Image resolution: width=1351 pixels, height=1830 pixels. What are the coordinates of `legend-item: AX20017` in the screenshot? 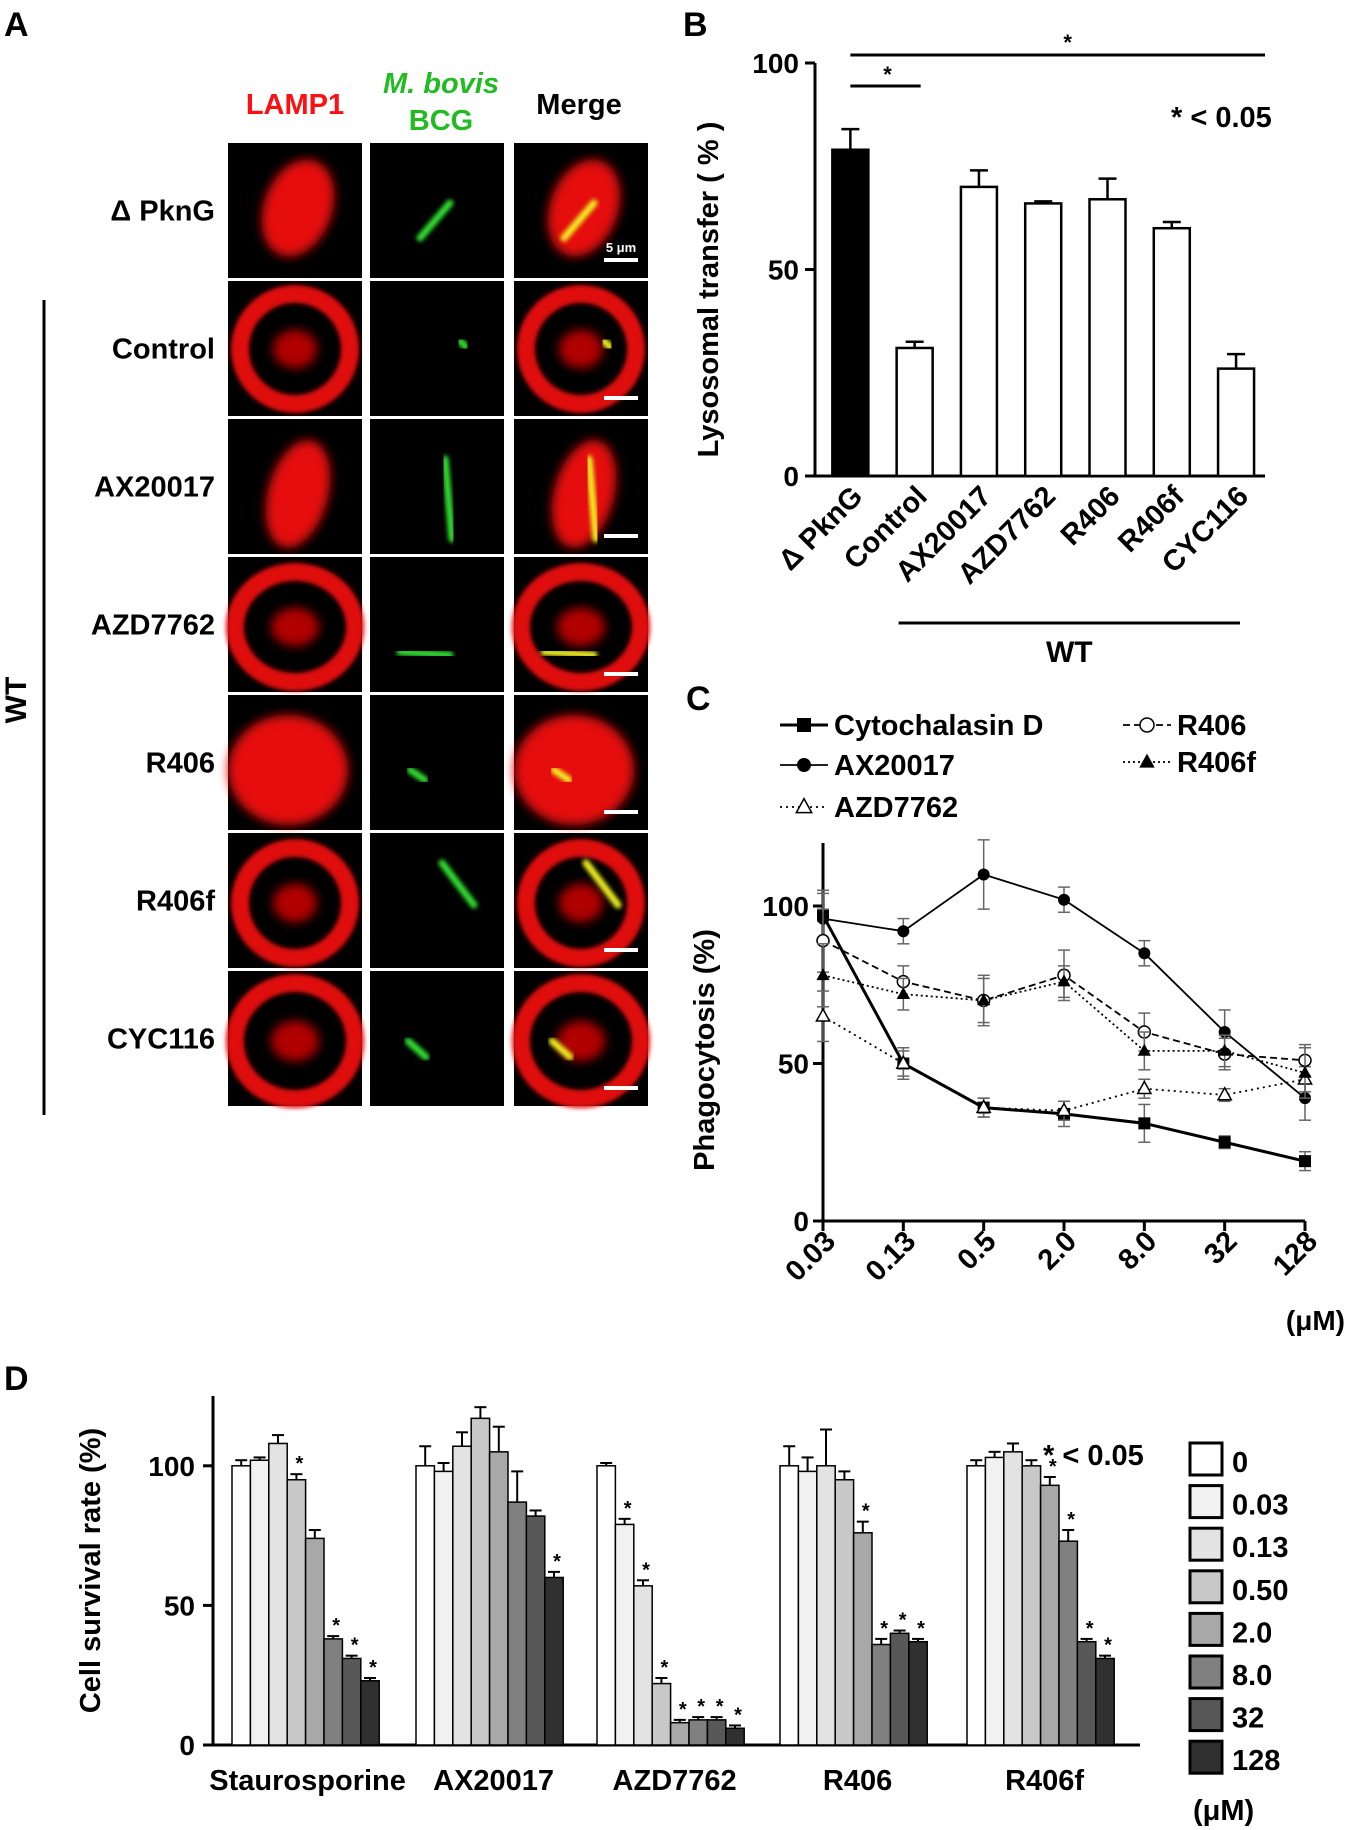 It's located at (867, 766).